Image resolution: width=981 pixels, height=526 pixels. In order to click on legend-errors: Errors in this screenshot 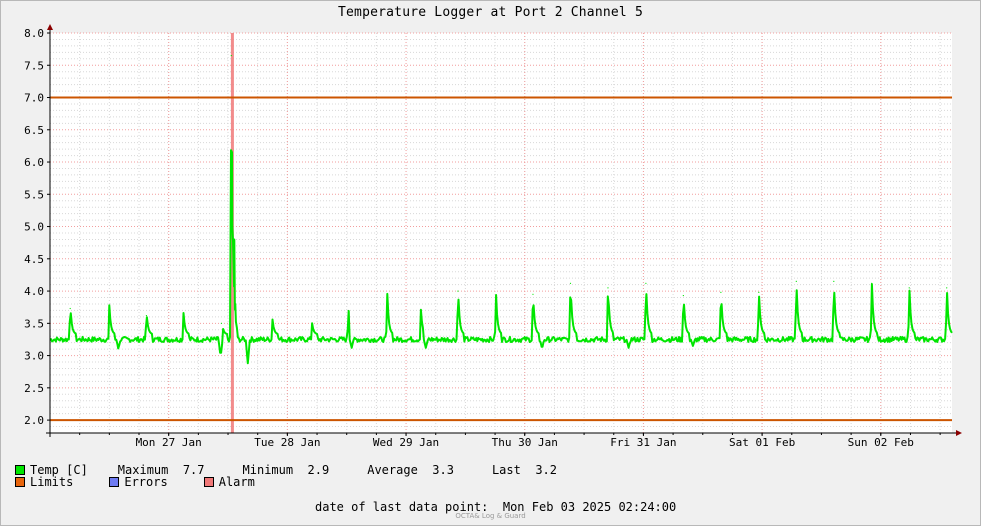, I will do `click(138, 482)`.